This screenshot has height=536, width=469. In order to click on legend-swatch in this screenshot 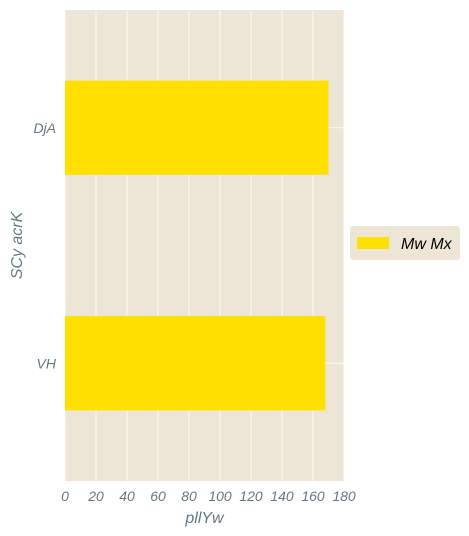, I will do `click(373, 243)`.